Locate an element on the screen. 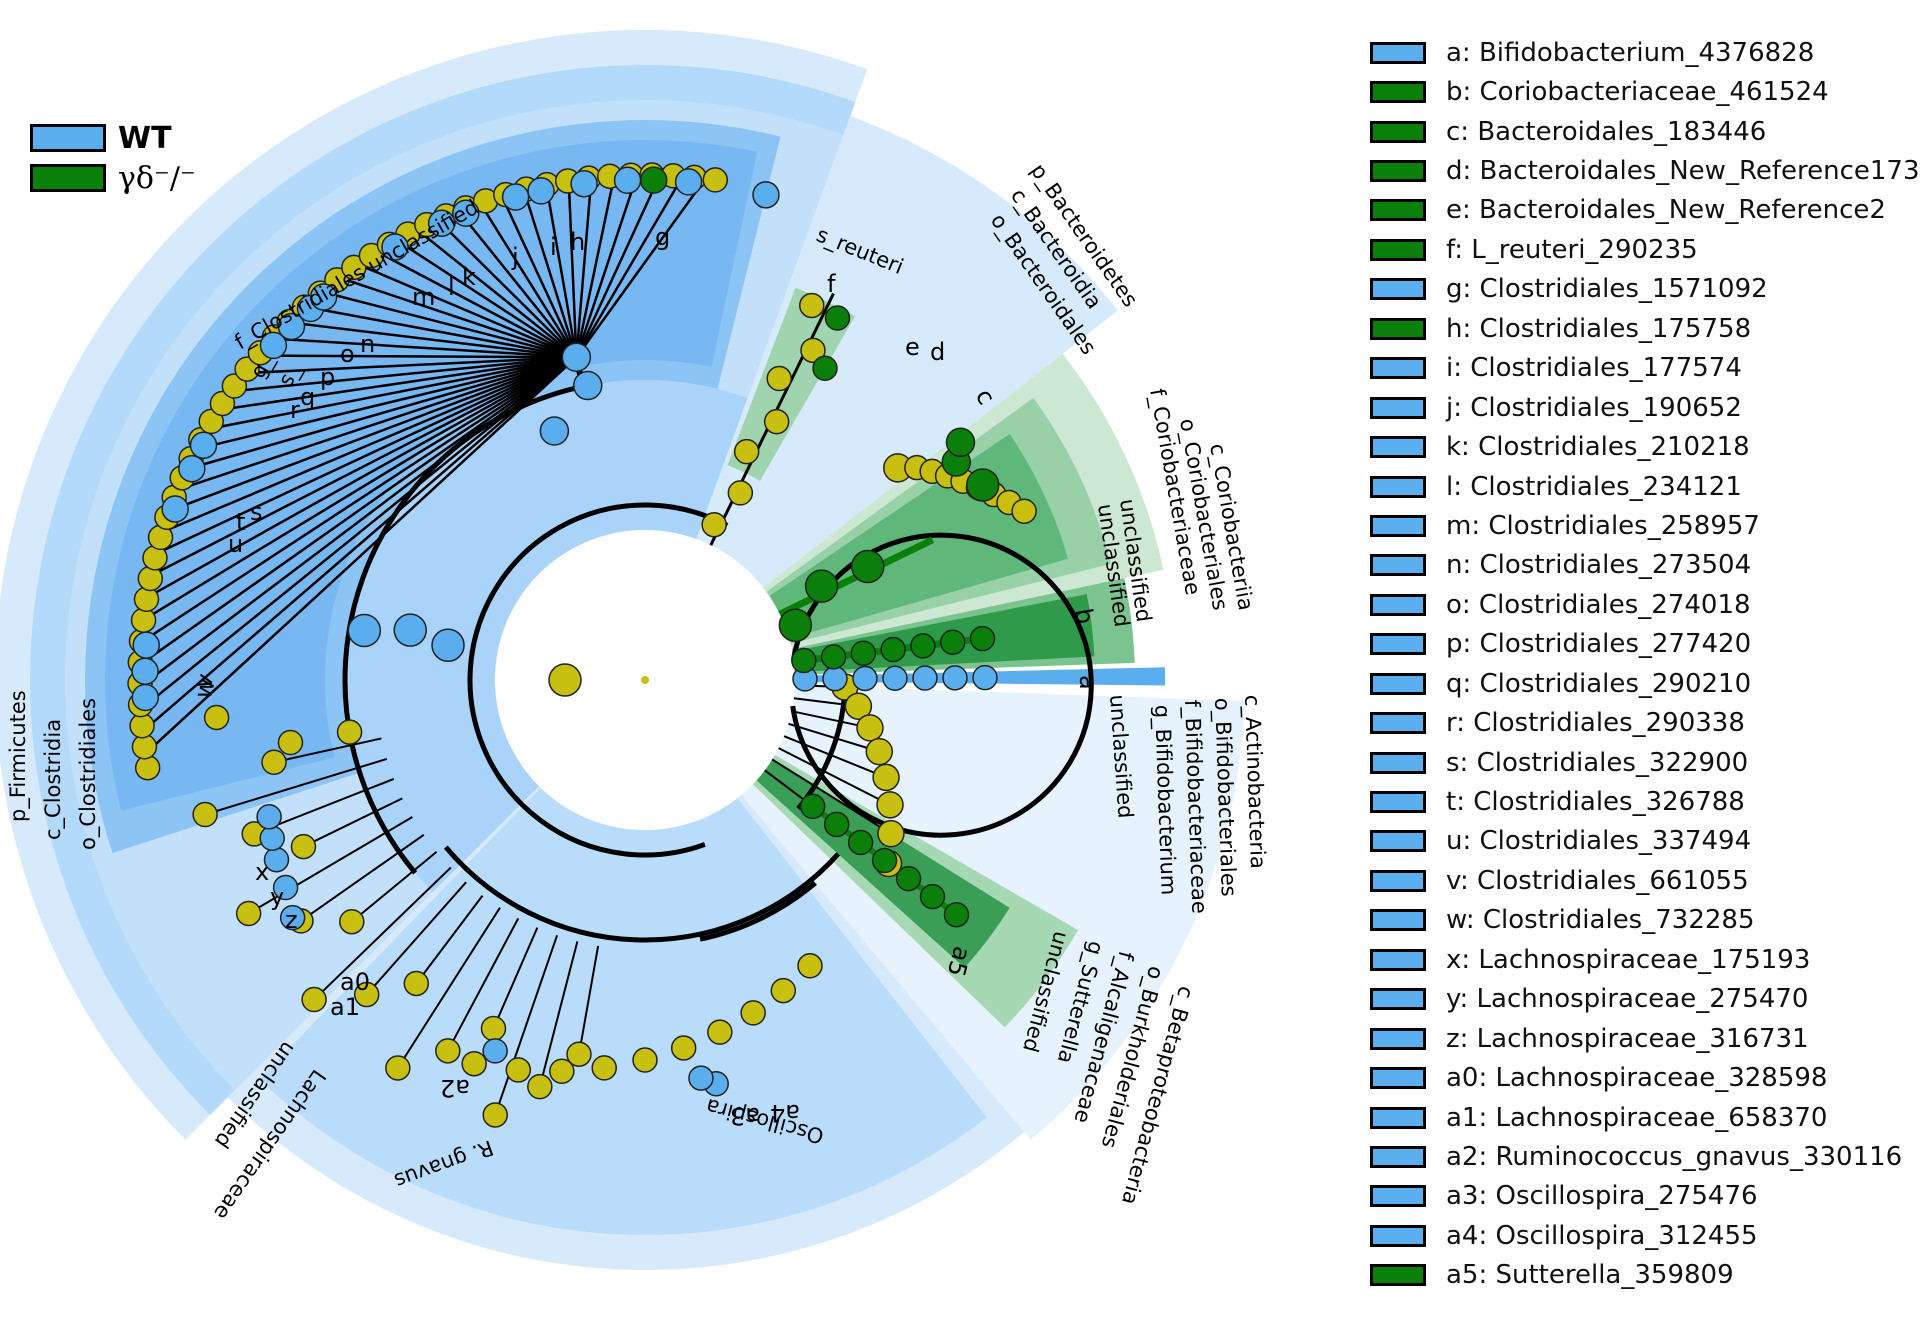 The image size is (1920, 1317). group-legend-ko: γδ⁻/⁻ is located at coordinates (113, 178).